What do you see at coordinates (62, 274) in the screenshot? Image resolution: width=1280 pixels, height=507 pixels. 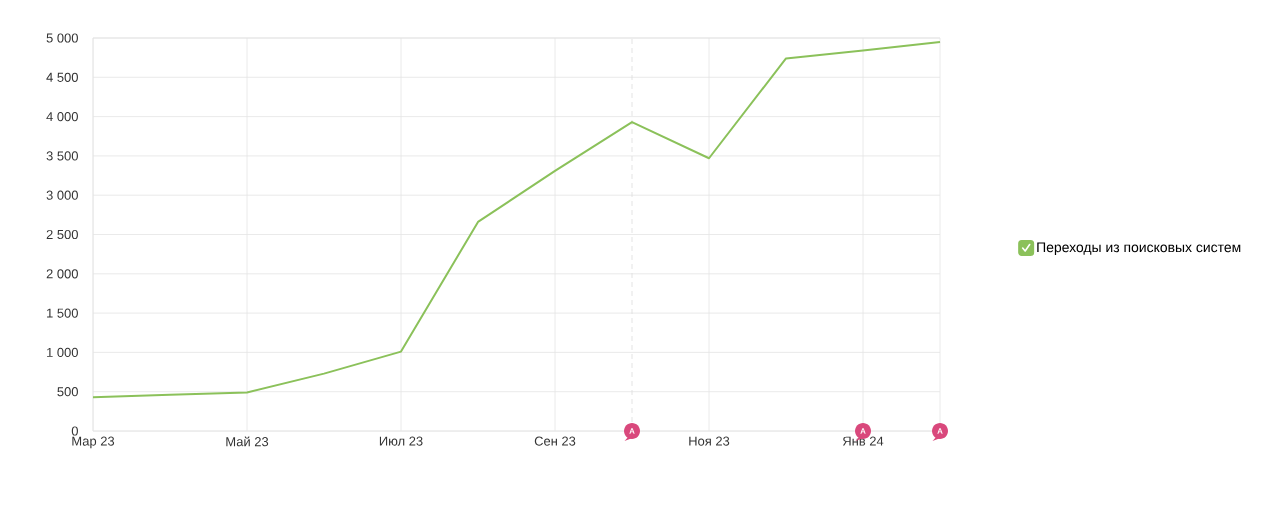 I see `y-tick-label: 2 000` at bounding box center [62, 274].